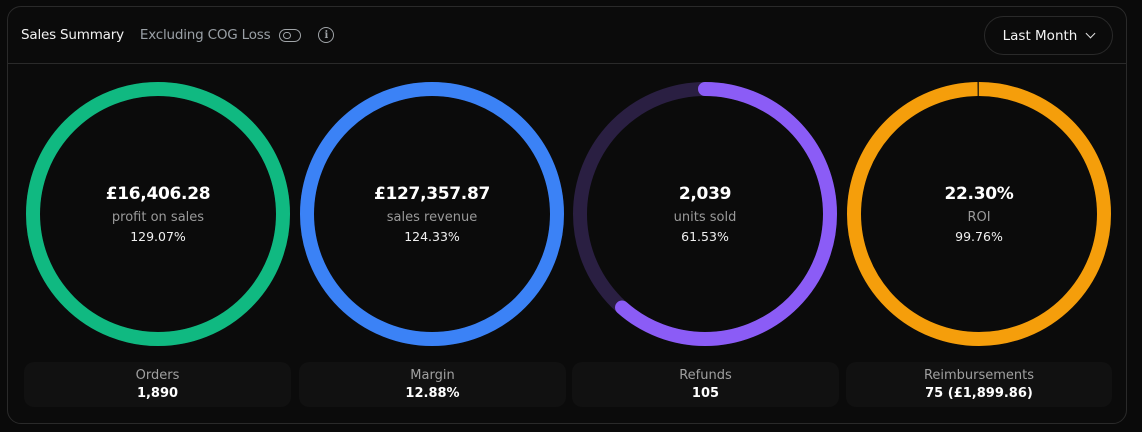 The image size is (1142, 432). I want to click on cog-loss-label: Excluding COG Loss, so click(205, 35).